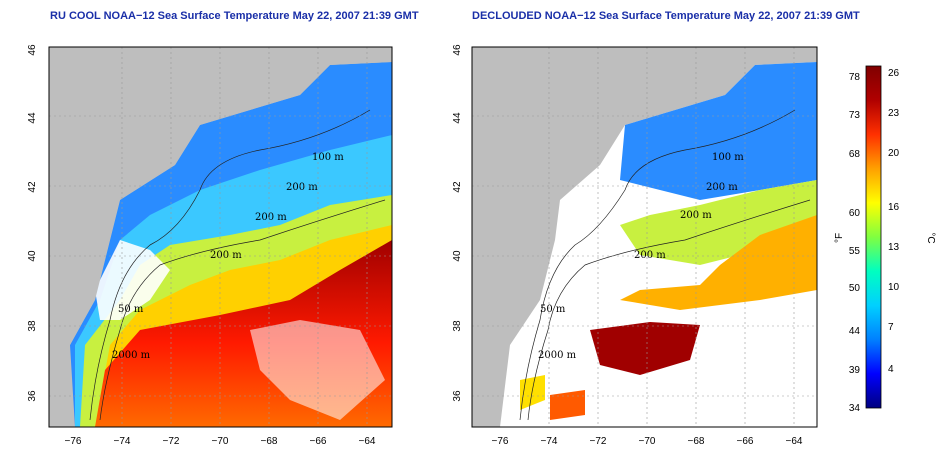 Image resolution: width=950 pixels, height=475 pixels. What do you see at coordinates (457, 118) in the screenshot?
I see `right-y-tick-label: 44` at bounding box center [457, 118].